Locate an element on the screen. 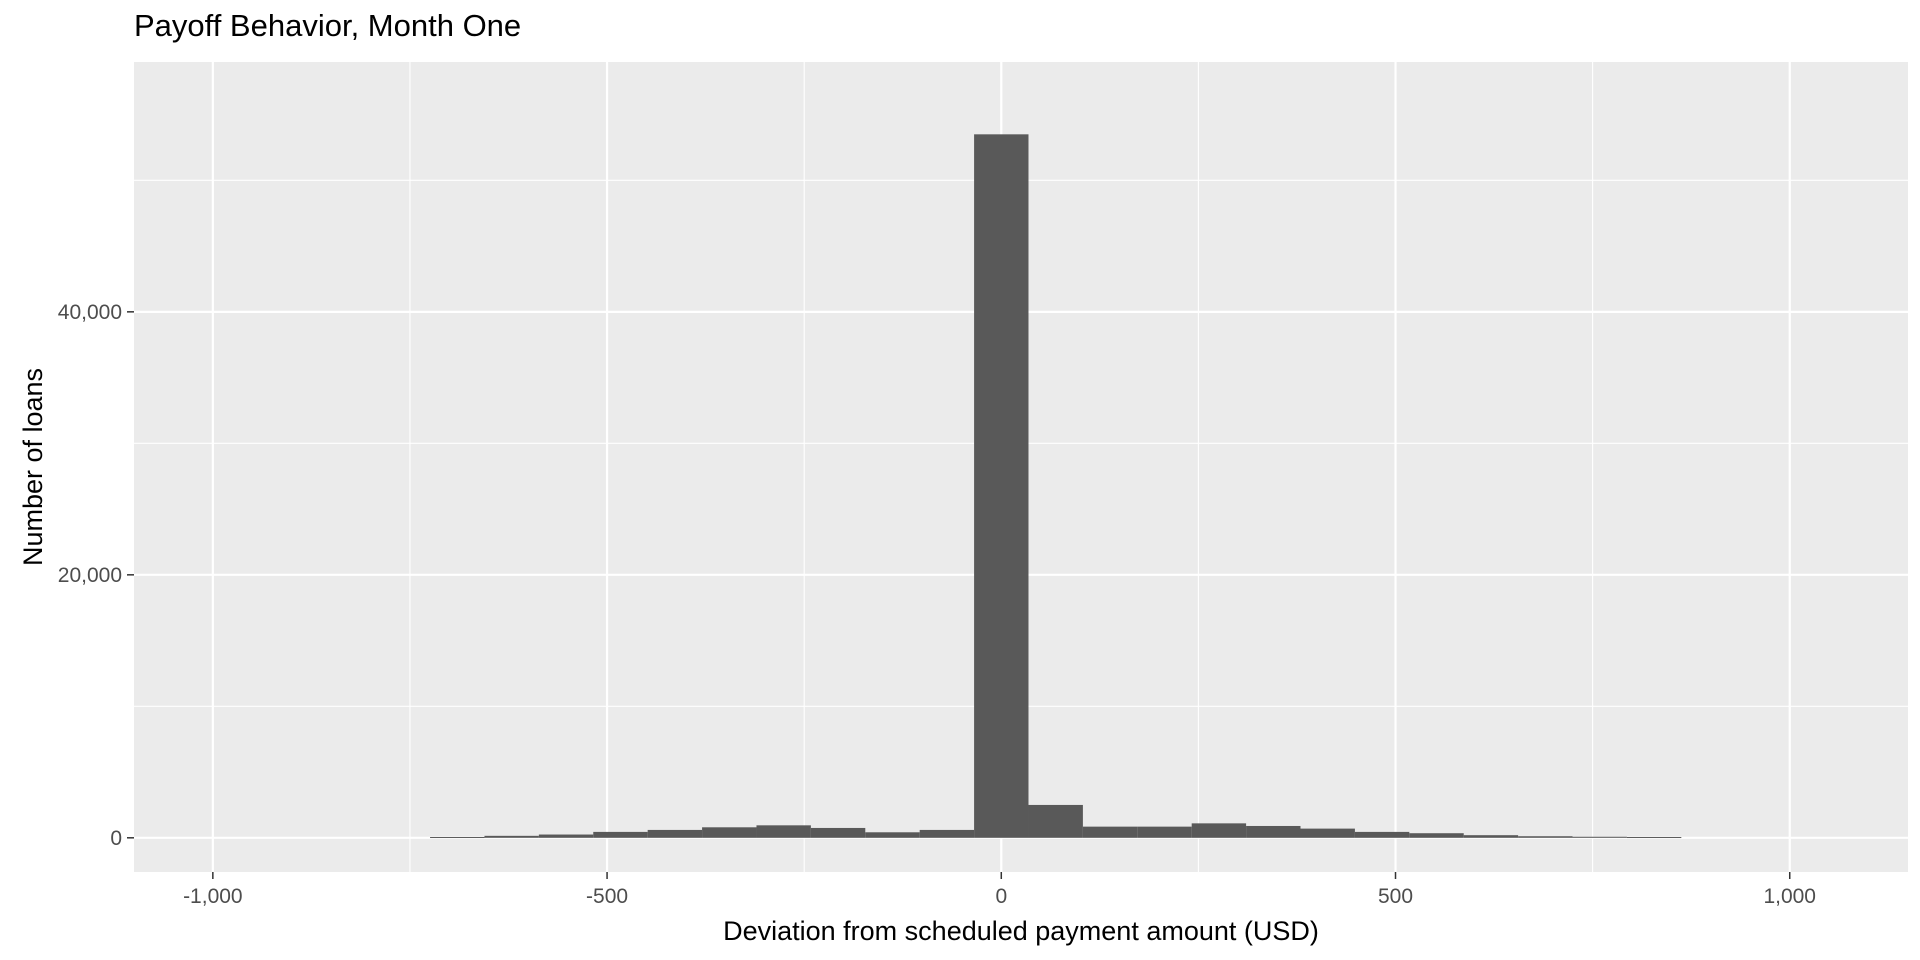  x-axis-tick-labels: -1,000 -500 0 500 1,000 is located at coordinates (999, 896).